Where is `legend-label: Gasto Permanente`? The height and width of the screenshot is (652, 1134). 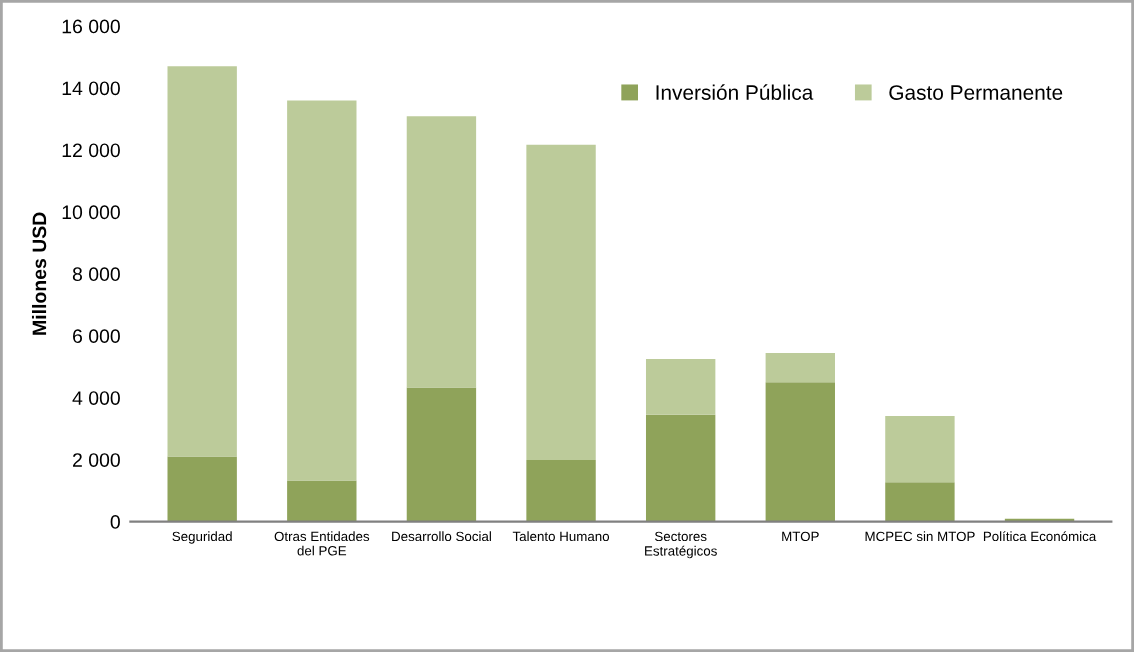
legend-label: Gasto Permanente is located at coordinates (976, 92).